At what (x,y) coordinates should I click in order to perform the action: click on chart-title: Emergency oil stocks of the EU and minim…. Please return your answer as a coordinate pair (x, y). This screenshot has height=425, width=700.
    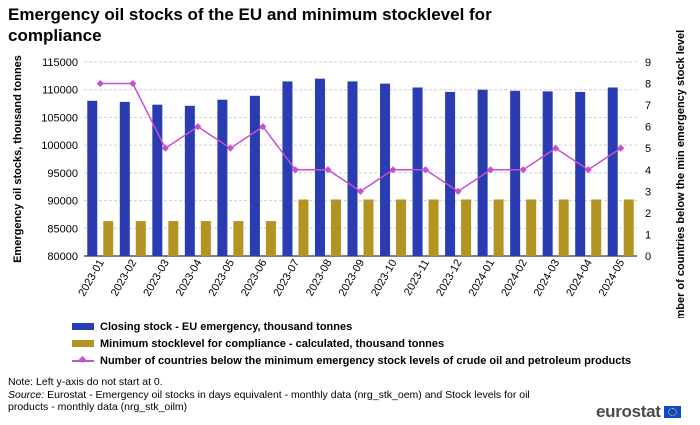
    Looking at the image, I should click on (250, 25).